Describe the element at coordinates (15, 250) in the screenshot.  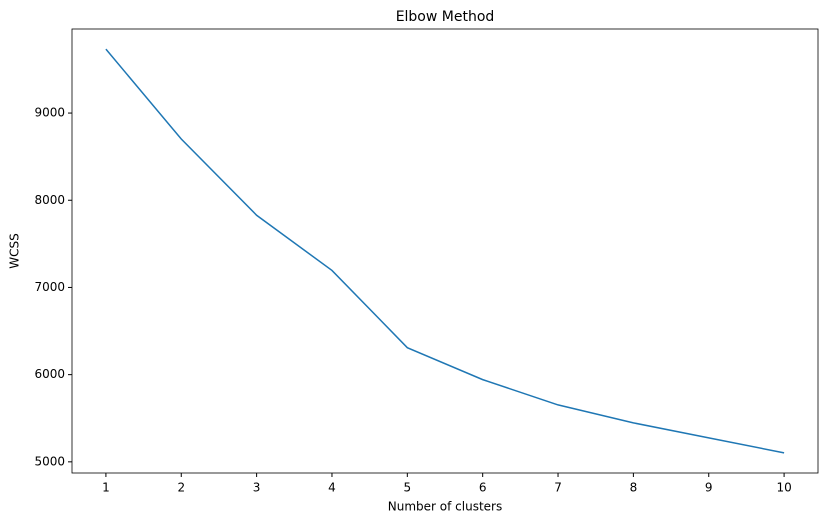
I see `y-axis-label: WCSS` at that location.